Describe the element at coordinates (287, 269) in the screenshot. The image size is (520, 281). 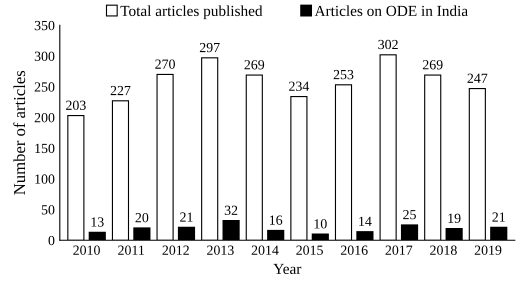
I see `x-axis-title: Year` at that location.